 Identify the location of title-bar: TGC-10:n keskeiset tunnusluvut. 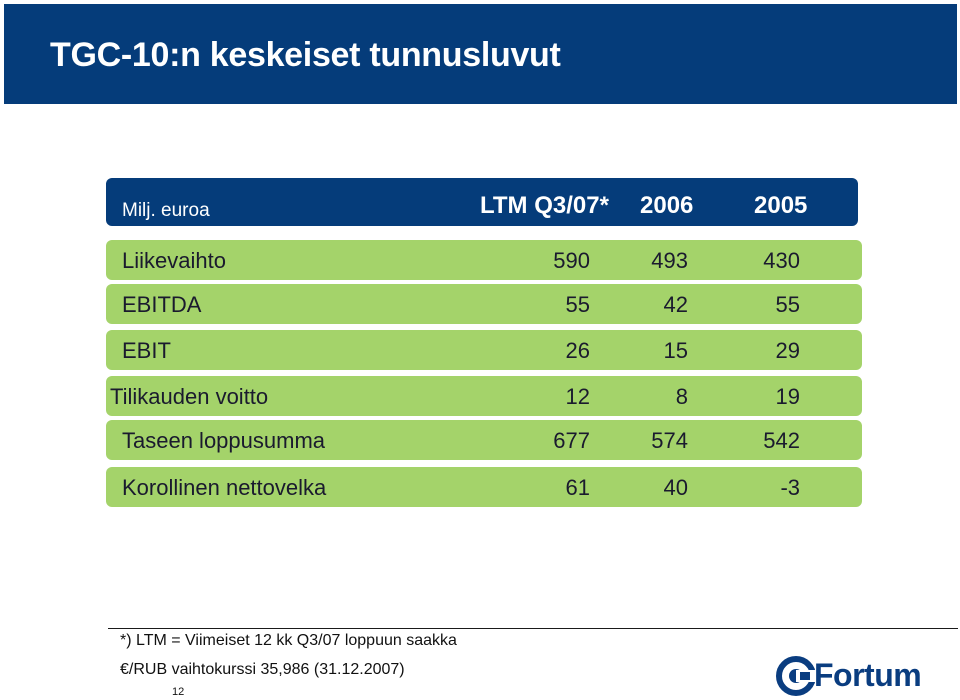
(480, 54).